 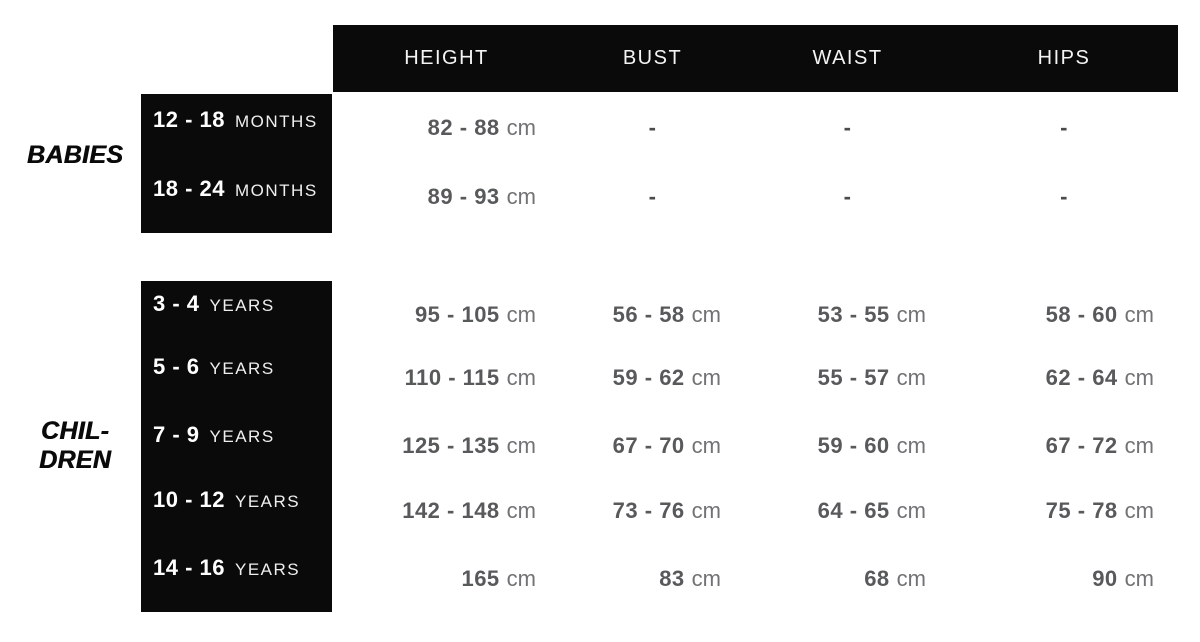 I want to click on column-header-waist: WAIST, so click(x=847, y=58).